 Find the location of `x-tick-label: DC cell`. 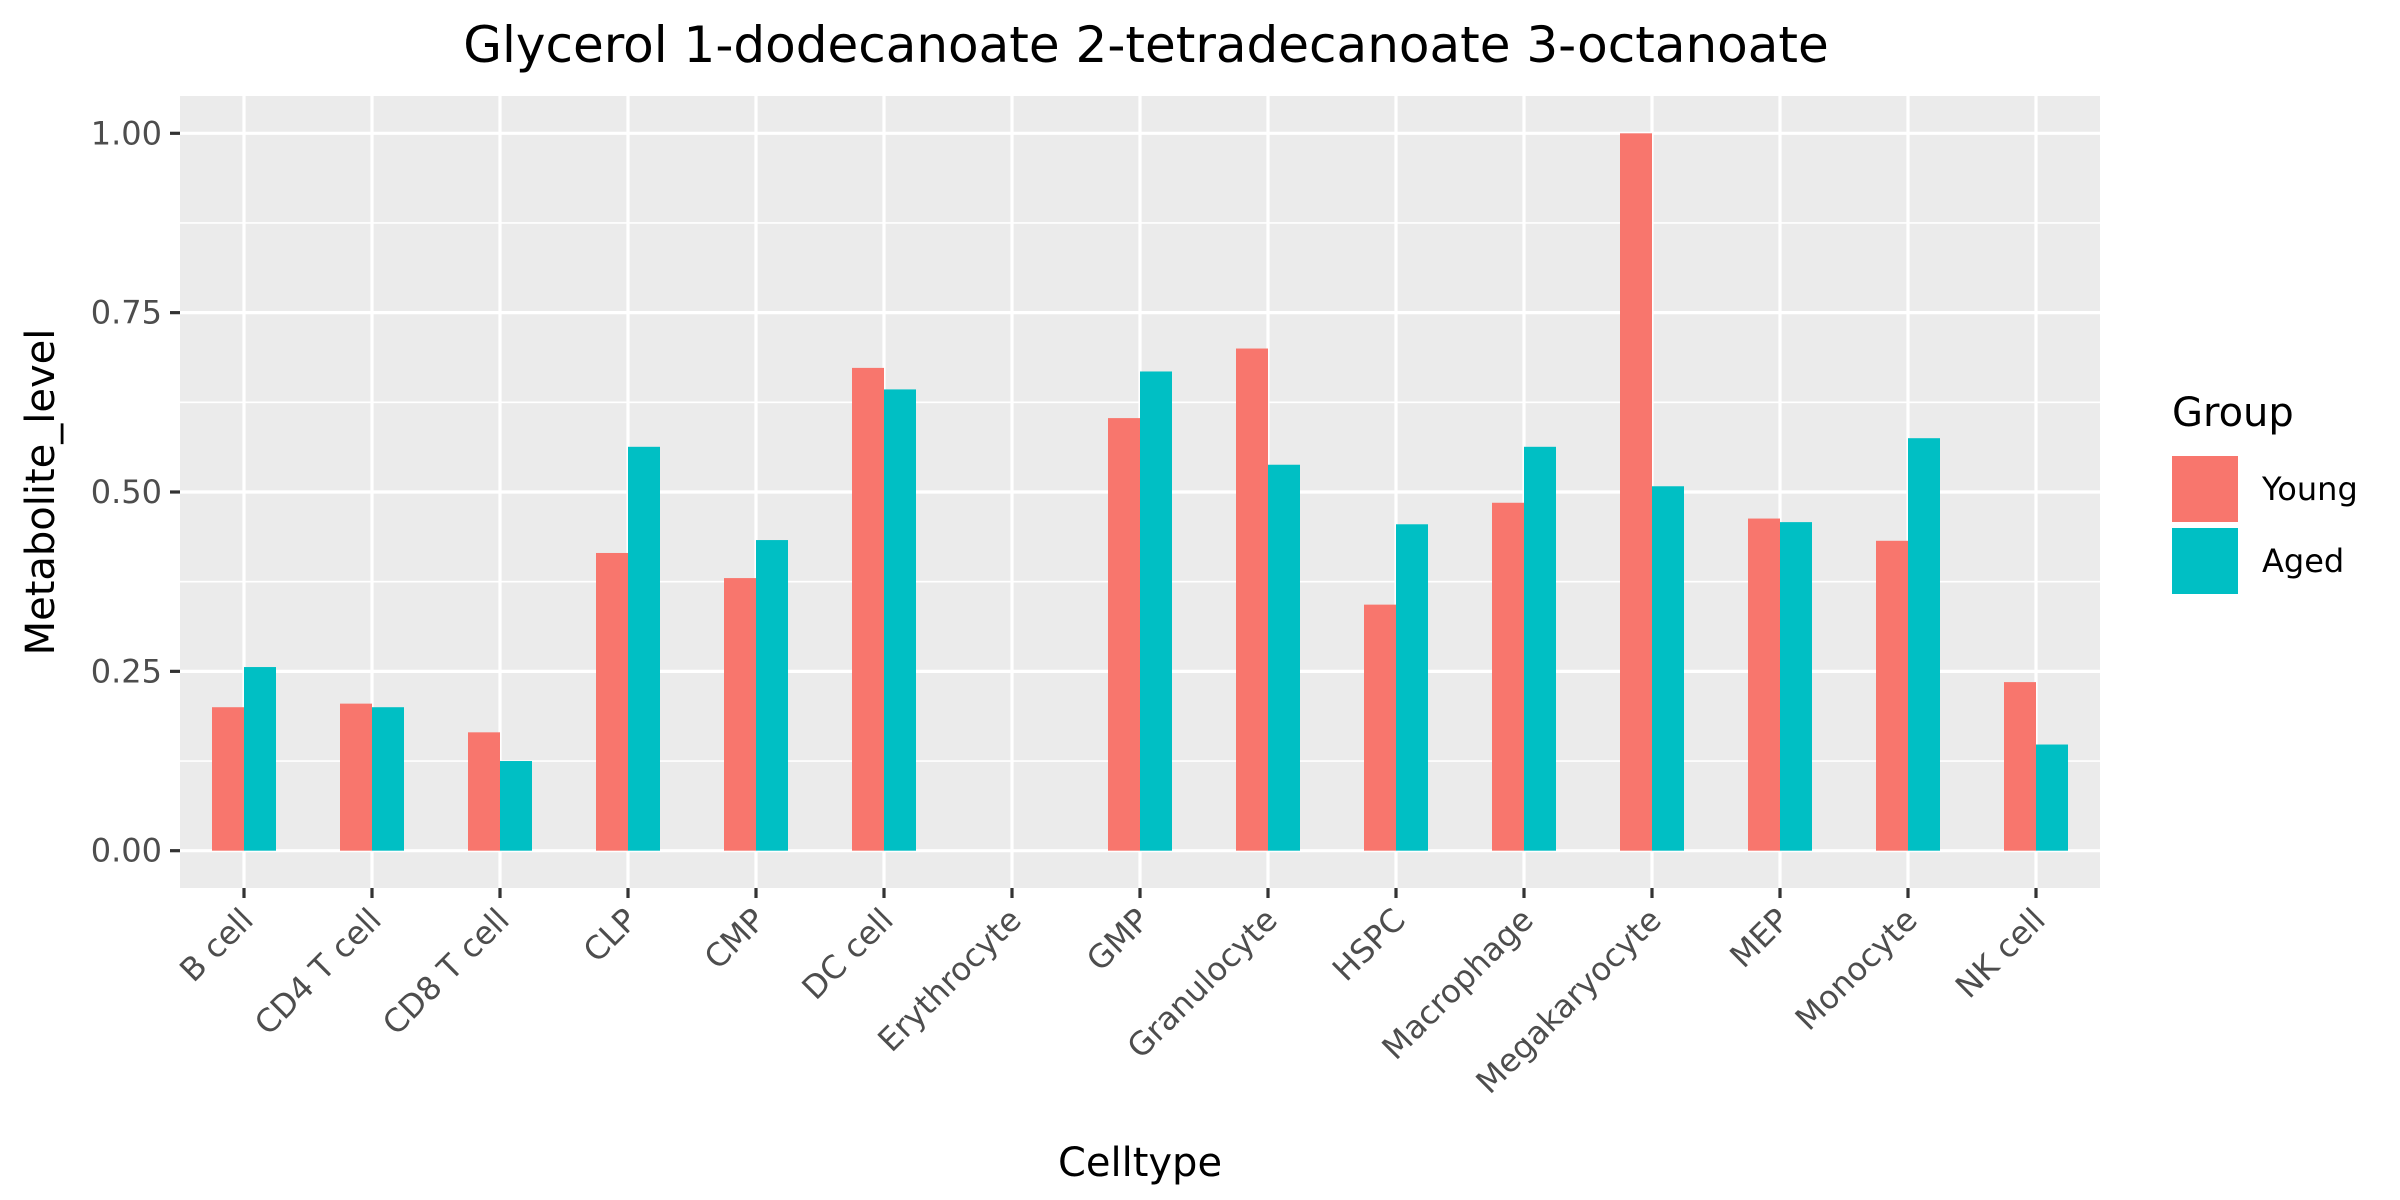

x-tick-label: DC cell is located at coordinates (847, 954).